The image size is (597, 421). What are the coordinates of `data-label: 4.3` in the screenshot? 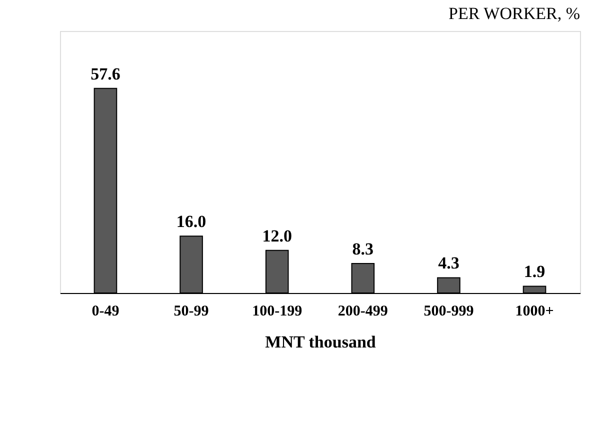 It's located at (449, 263).